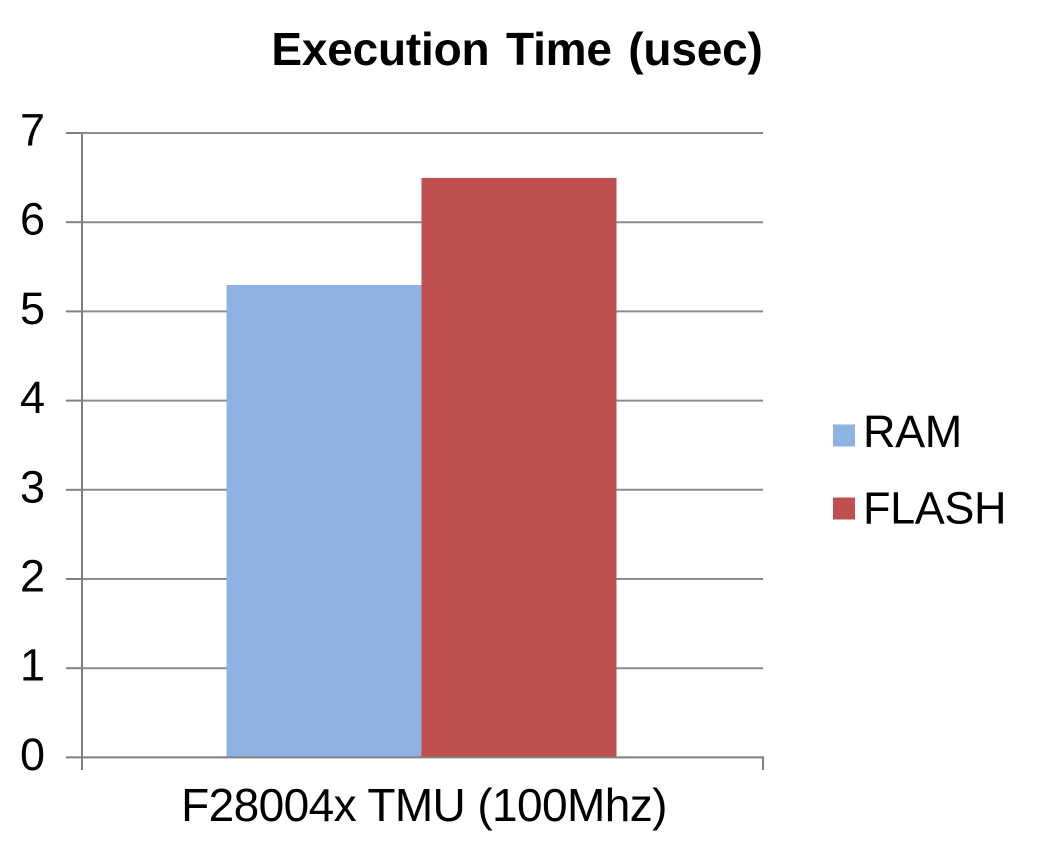 This screenshot has height=858, width=1050. What do you see at coordinates (934, 508) in the screenshot?
I see `svg-text: FLASH` at bounding box center [934, 508].